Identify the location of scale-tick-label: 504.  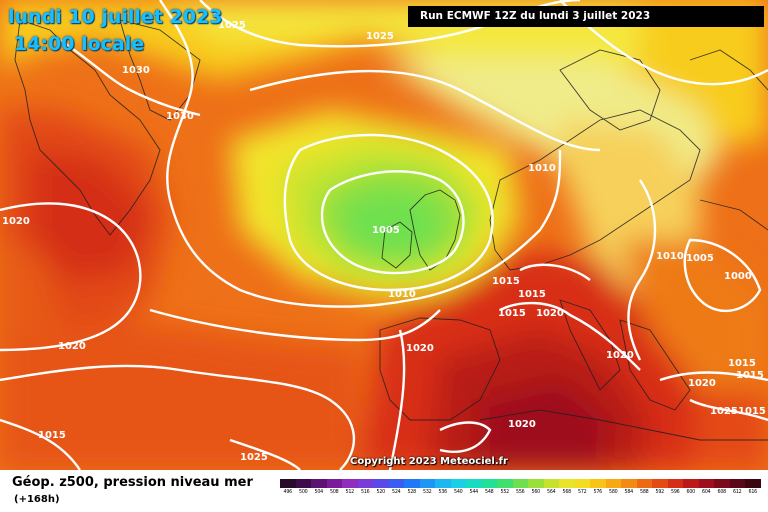
(319, 492).